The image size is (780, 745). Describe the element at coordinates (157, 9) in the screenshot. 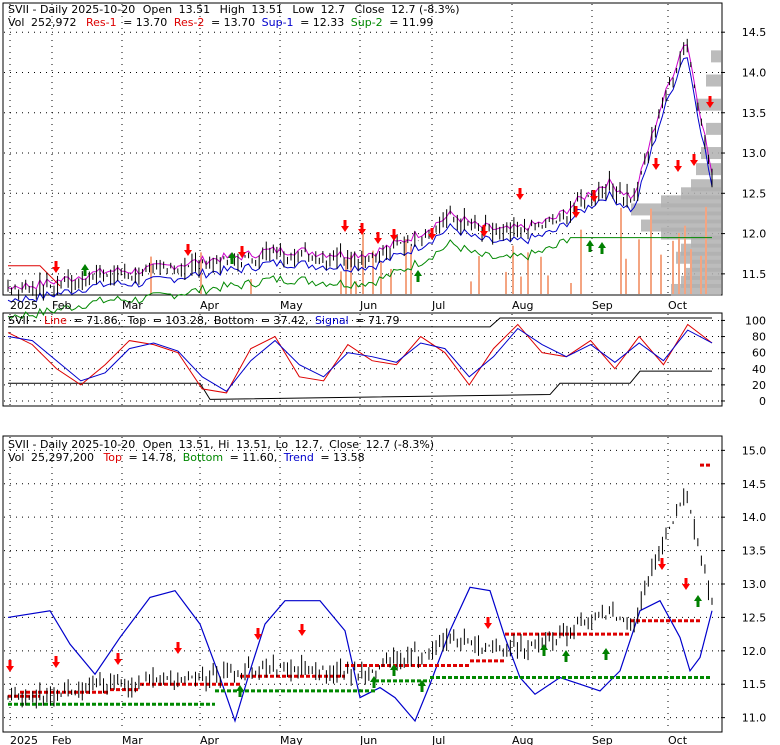

I see `price-open-label: Open` at that location.